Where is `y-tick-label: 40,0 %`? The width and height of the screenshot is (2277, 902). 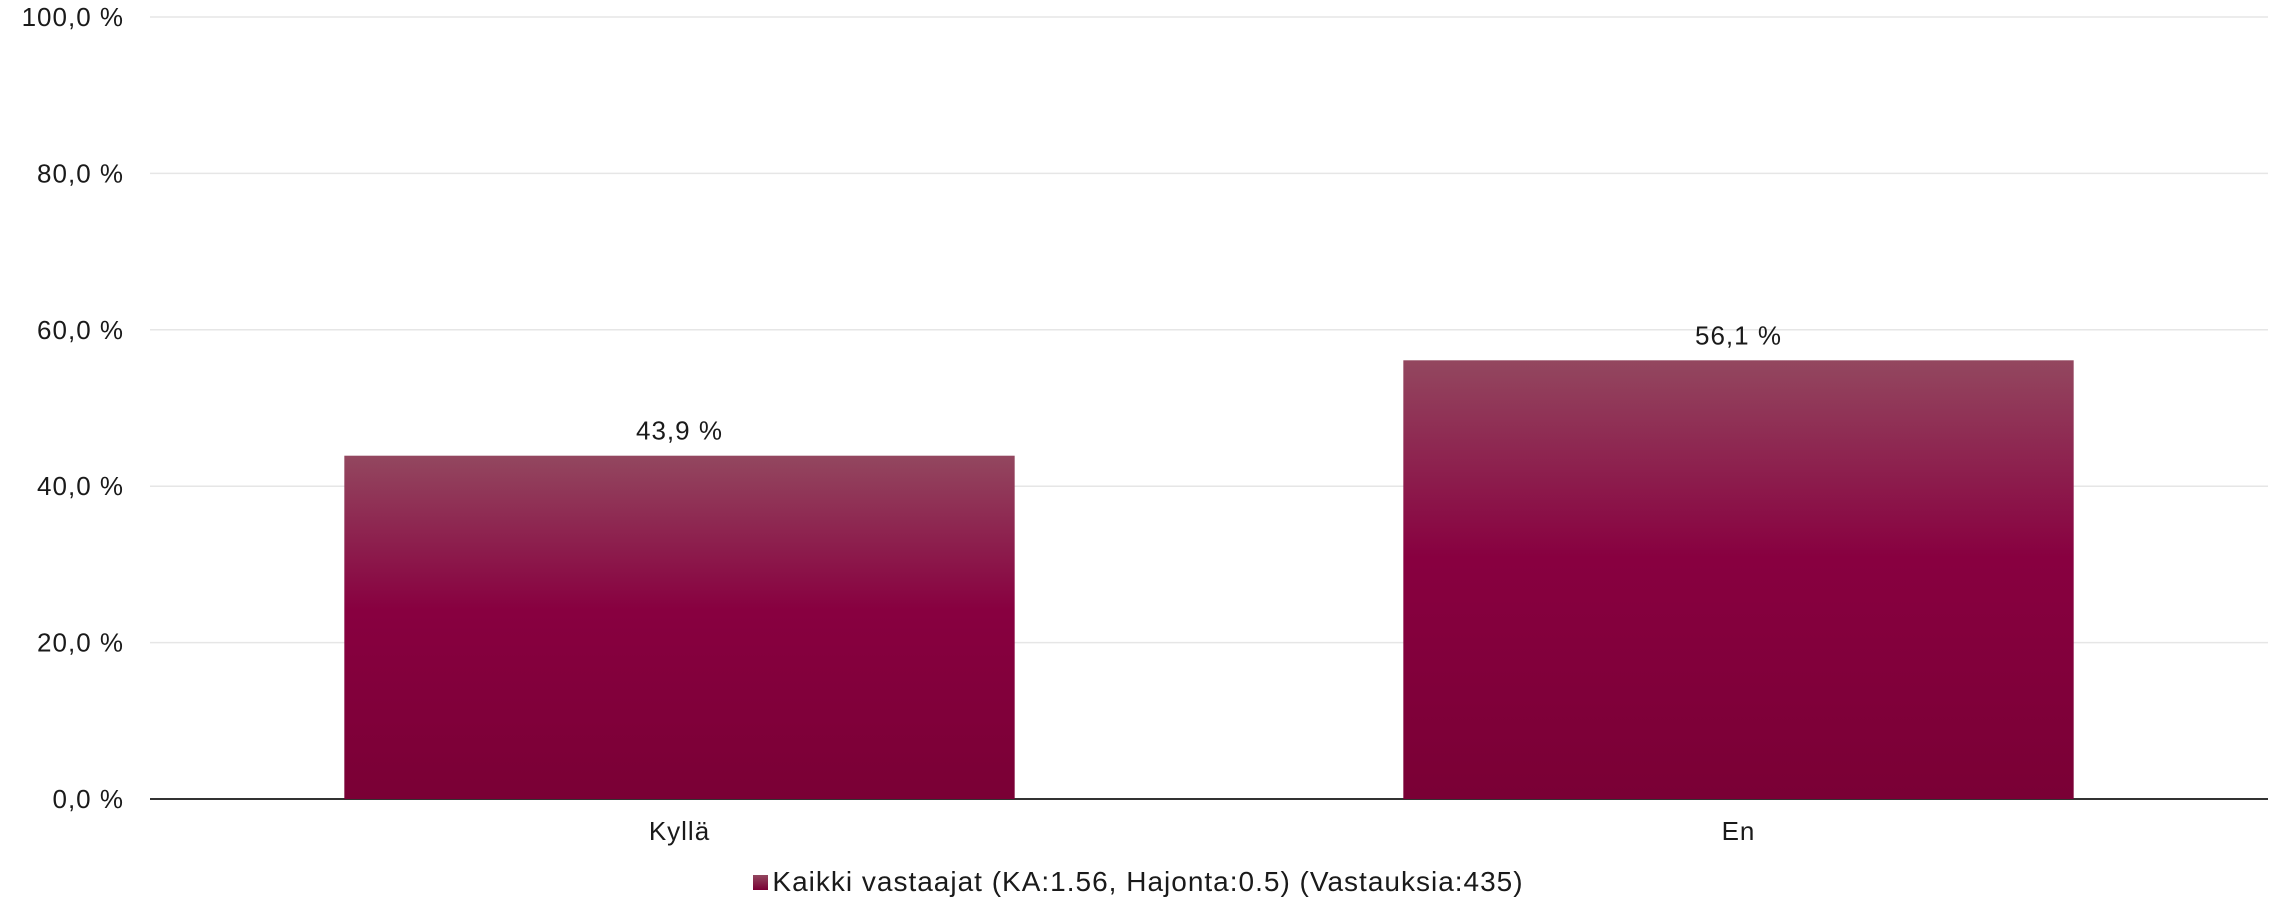
y-tick-label: 40,0 % is located at coordinates (80, 486).